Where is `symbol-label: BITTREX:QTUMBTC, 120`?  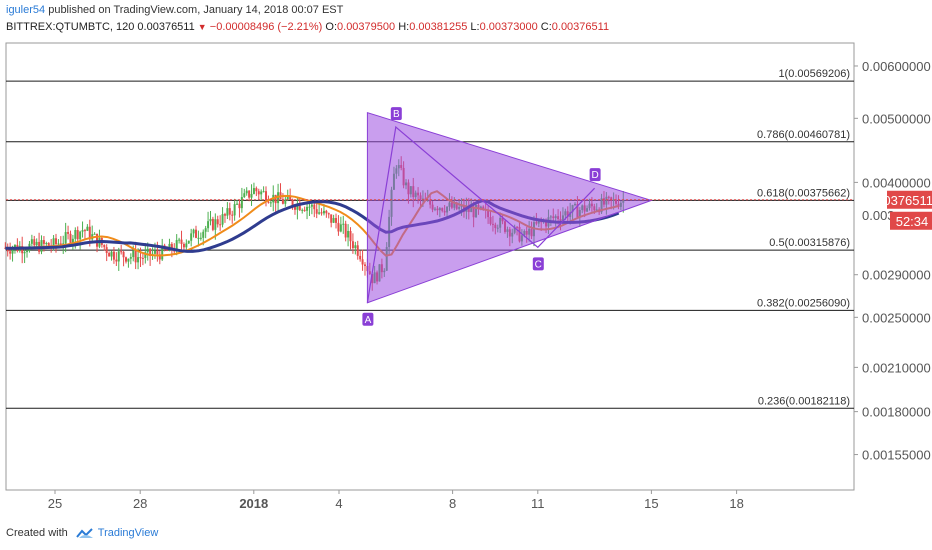 symbol-label: BITTREX:QTUMBTC, 120 is located at coordinates (70, 27).